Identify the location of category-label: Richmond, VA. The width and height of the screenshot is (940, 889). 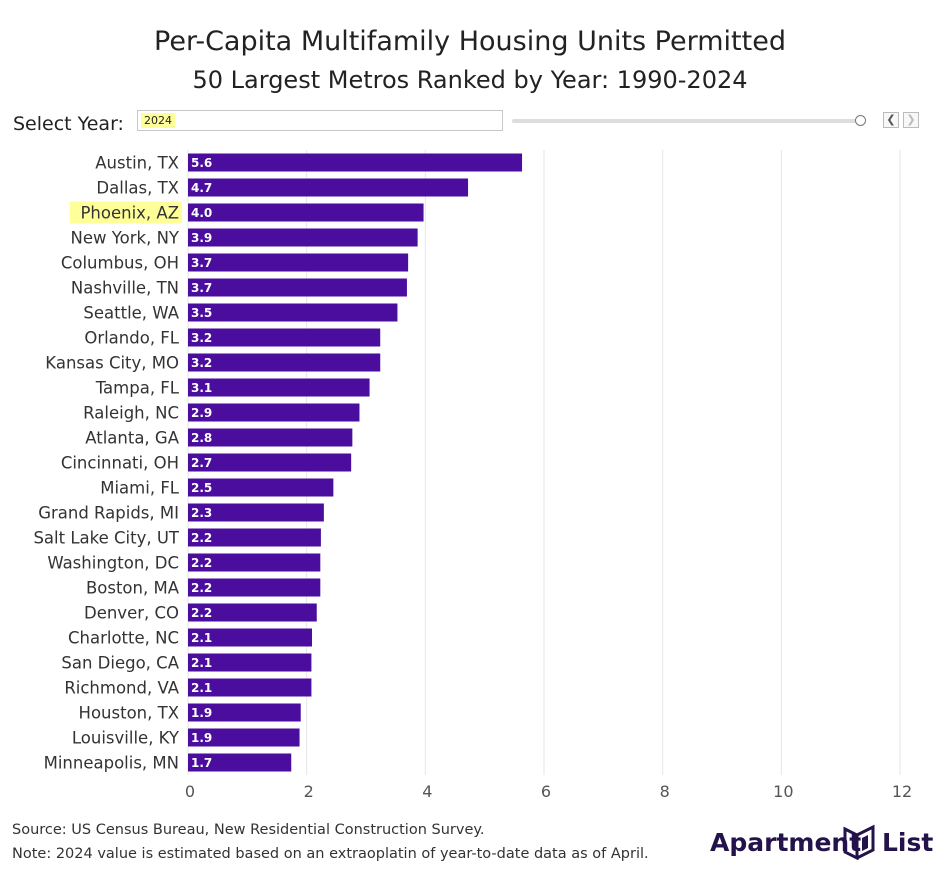
(121, 688).